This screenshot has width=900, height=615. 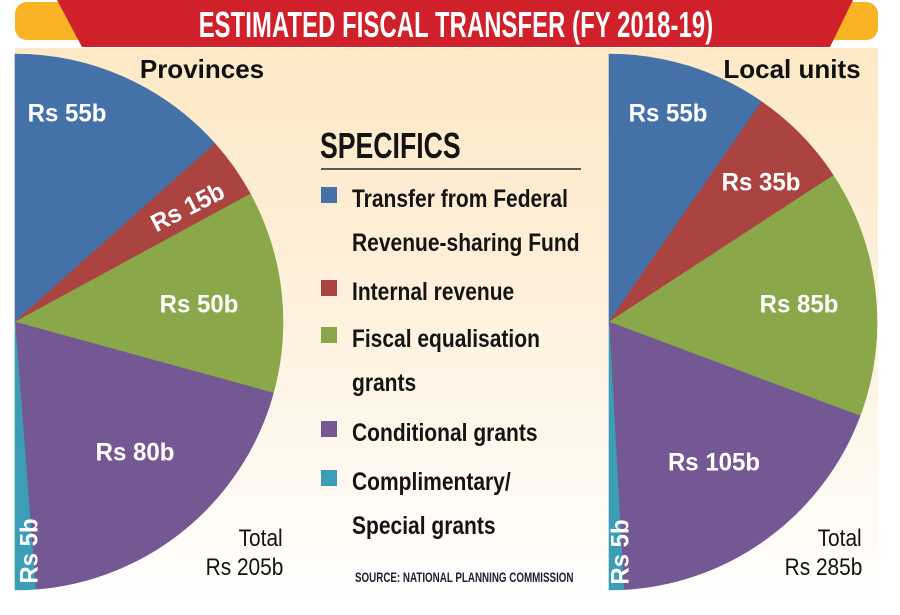 What do you see at coordinates (460, 199) in the screenshot?
I see `legend-label-line: Transfer from Federal` at bounding box center [460, 199].